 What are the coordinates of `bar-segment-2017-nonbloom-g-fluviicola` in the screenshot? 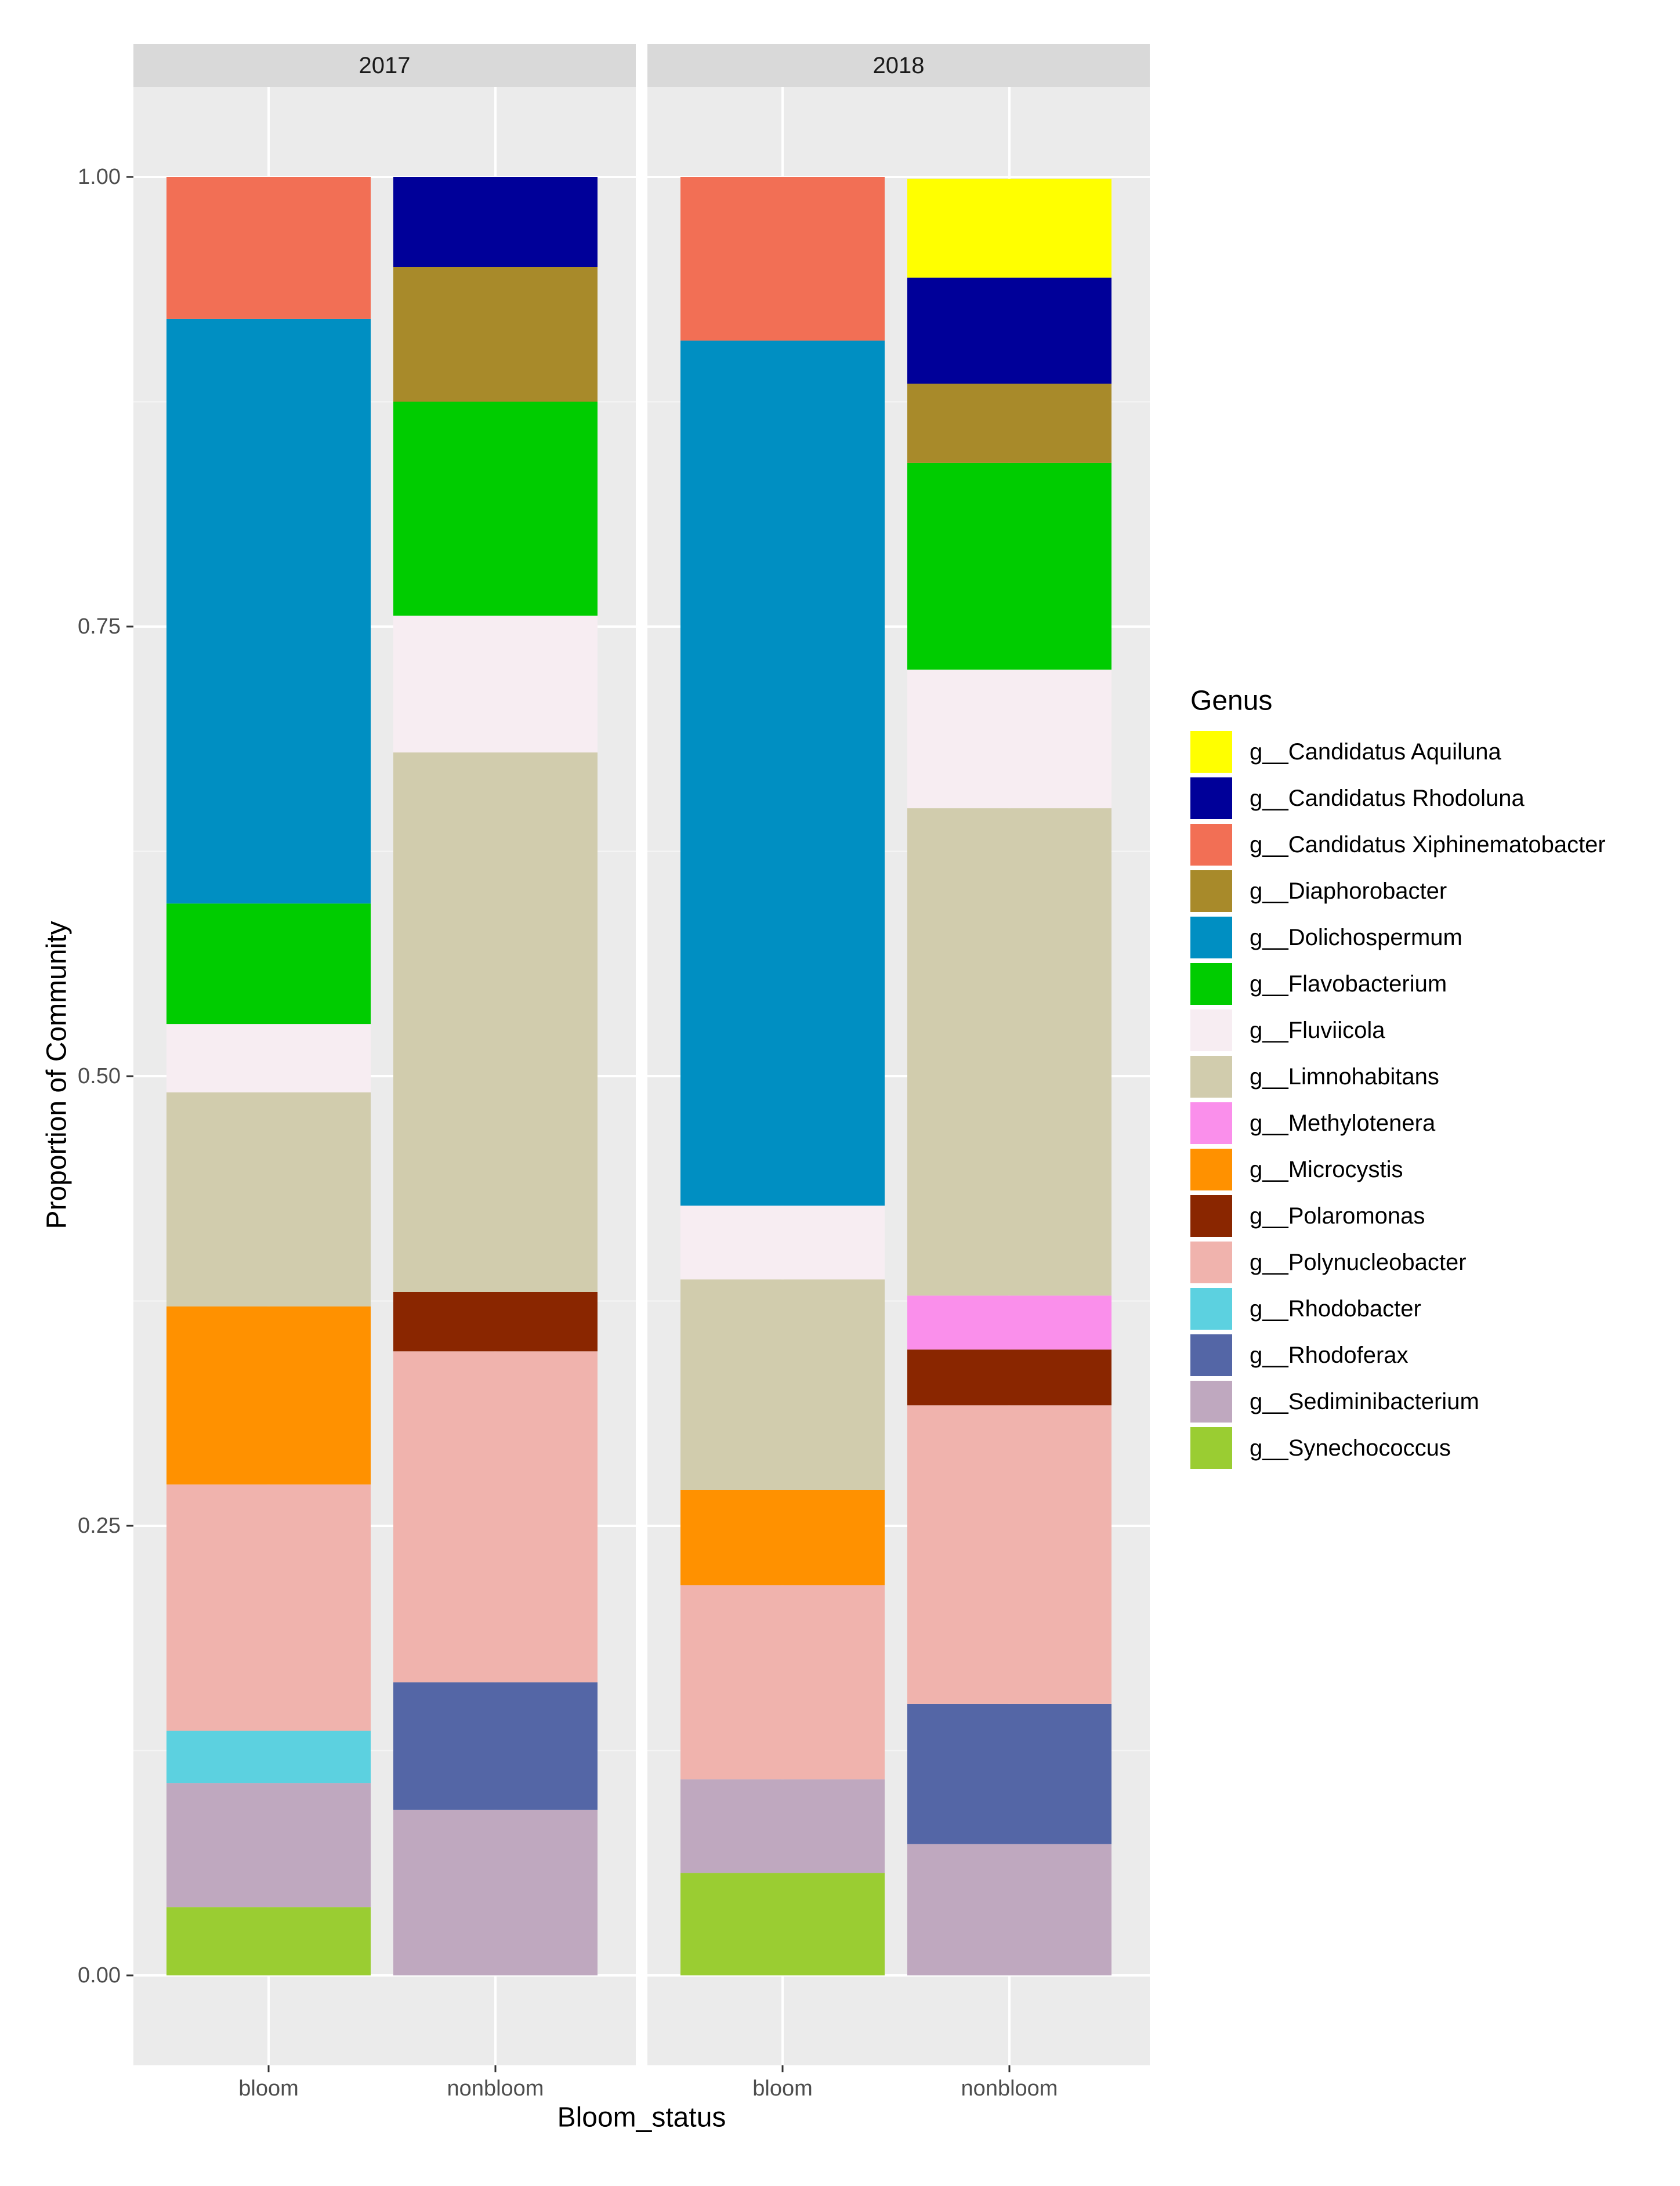 It's located at (495, 684).